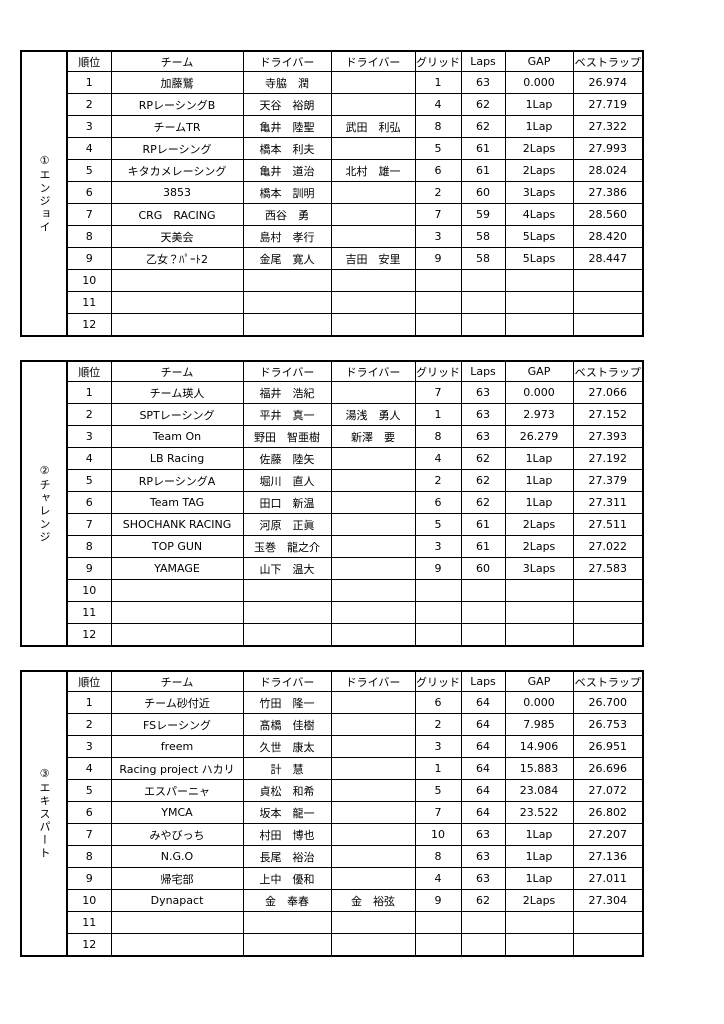 The width and height of the screenshot is (724, 1024). I want to click on driver-cell: 山下 温大, so click(287, 568).